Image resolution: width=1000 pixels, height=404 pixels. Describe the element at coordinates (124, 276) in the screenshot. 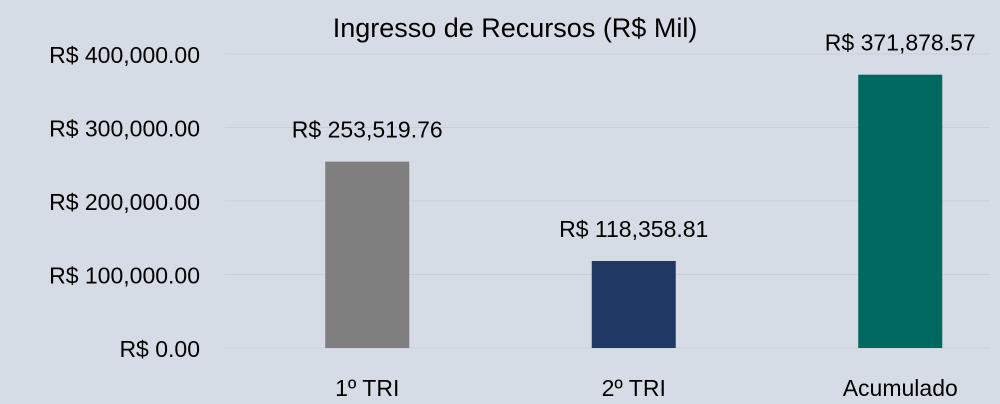

I see `y-tick-label: R$ 100,000.00` at that location.